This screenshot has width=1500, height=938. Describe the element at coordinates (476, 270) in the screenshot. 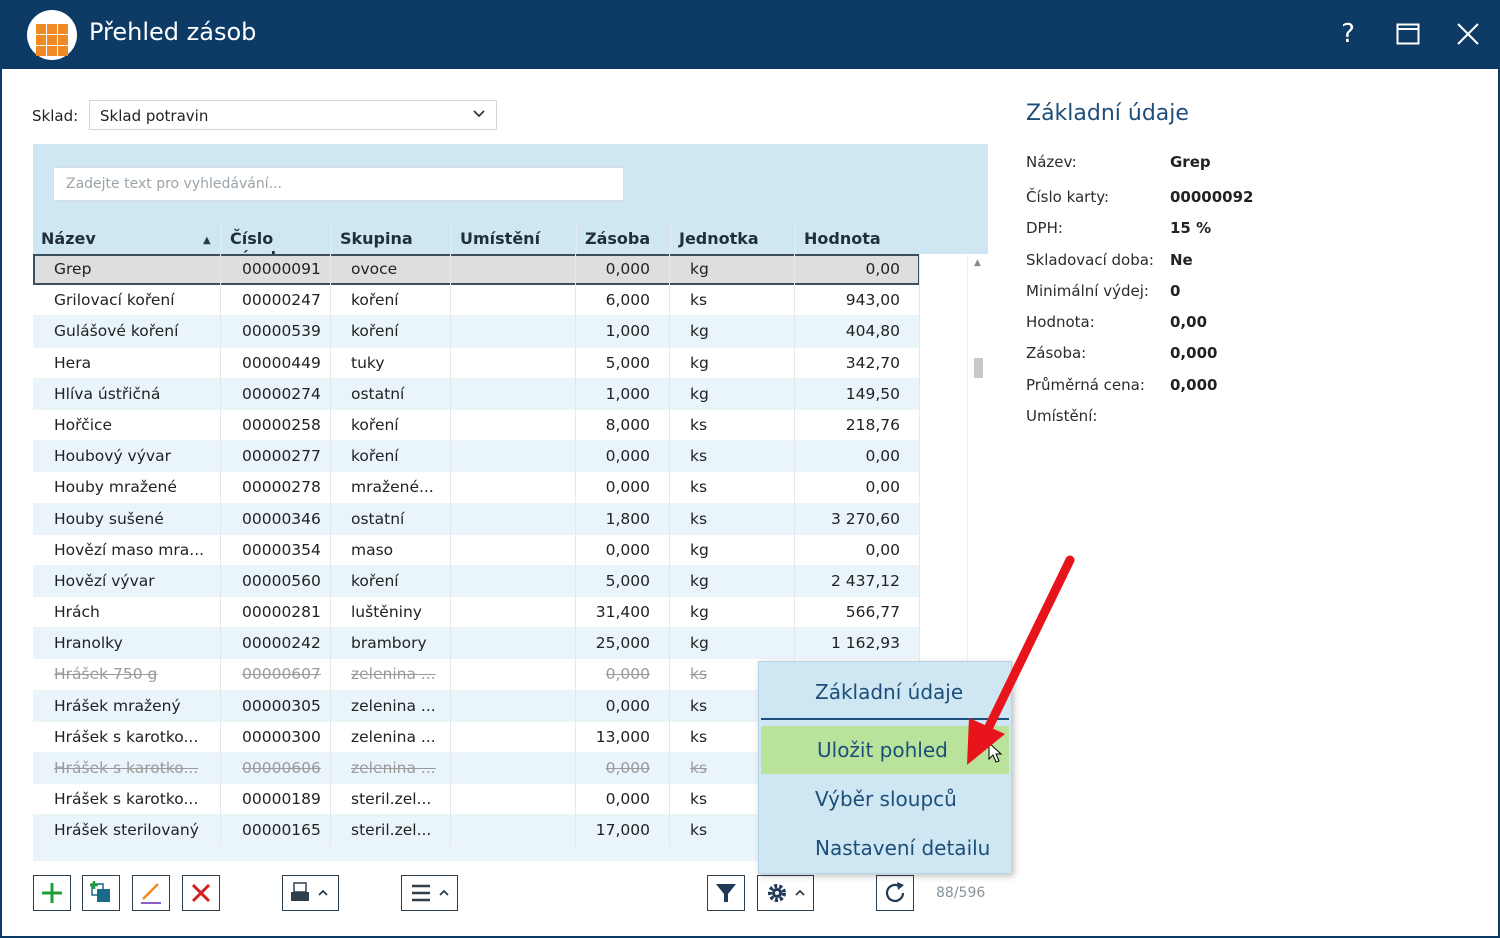

I see `table-row: Grep 00000091 ovoce 0,000 kg 0,00` at that location.